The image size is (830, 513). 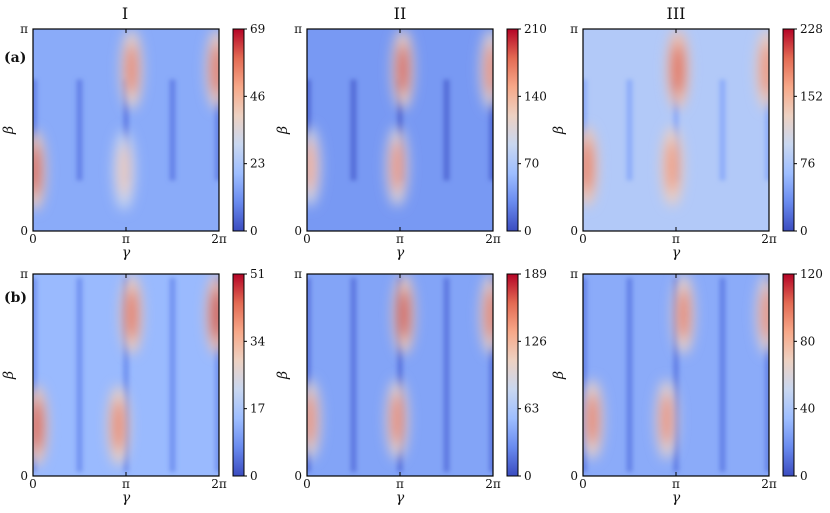 I want to click on colorbar-tick-label: 189, so click(x=535, y=274).